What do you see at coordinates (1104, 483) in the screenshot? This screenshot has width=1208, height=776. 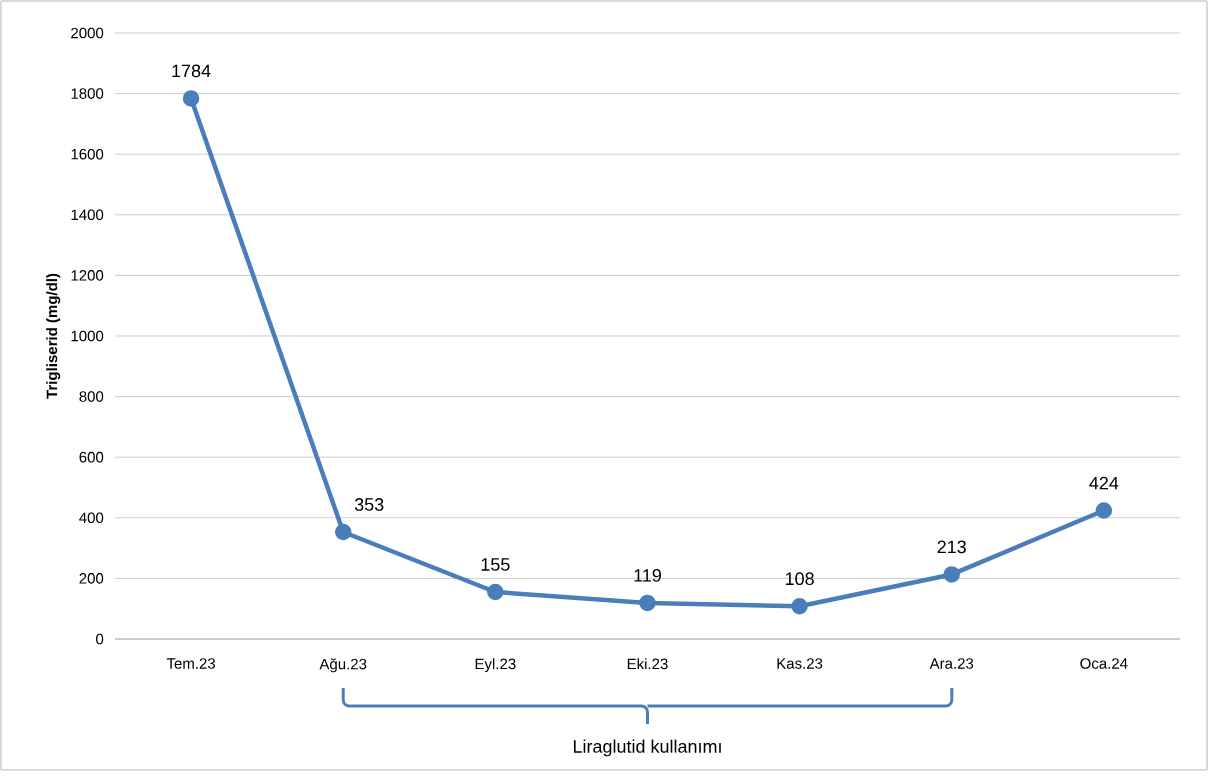 I see `data-label: 424` at bounding box center [1104, 483].